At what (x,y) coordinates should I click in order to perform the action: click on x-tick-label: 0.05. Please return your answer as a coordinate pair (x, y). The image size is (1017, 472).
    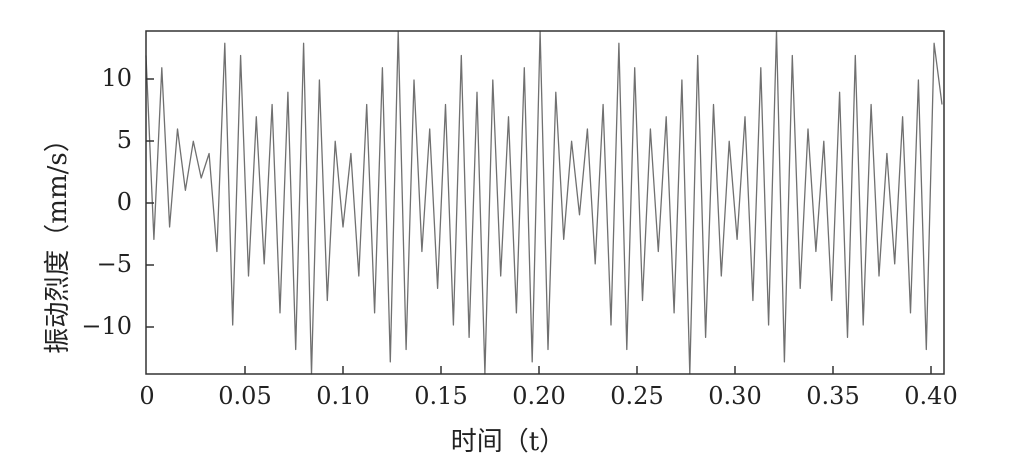
    Looking at the image, I should click on (244, 396).